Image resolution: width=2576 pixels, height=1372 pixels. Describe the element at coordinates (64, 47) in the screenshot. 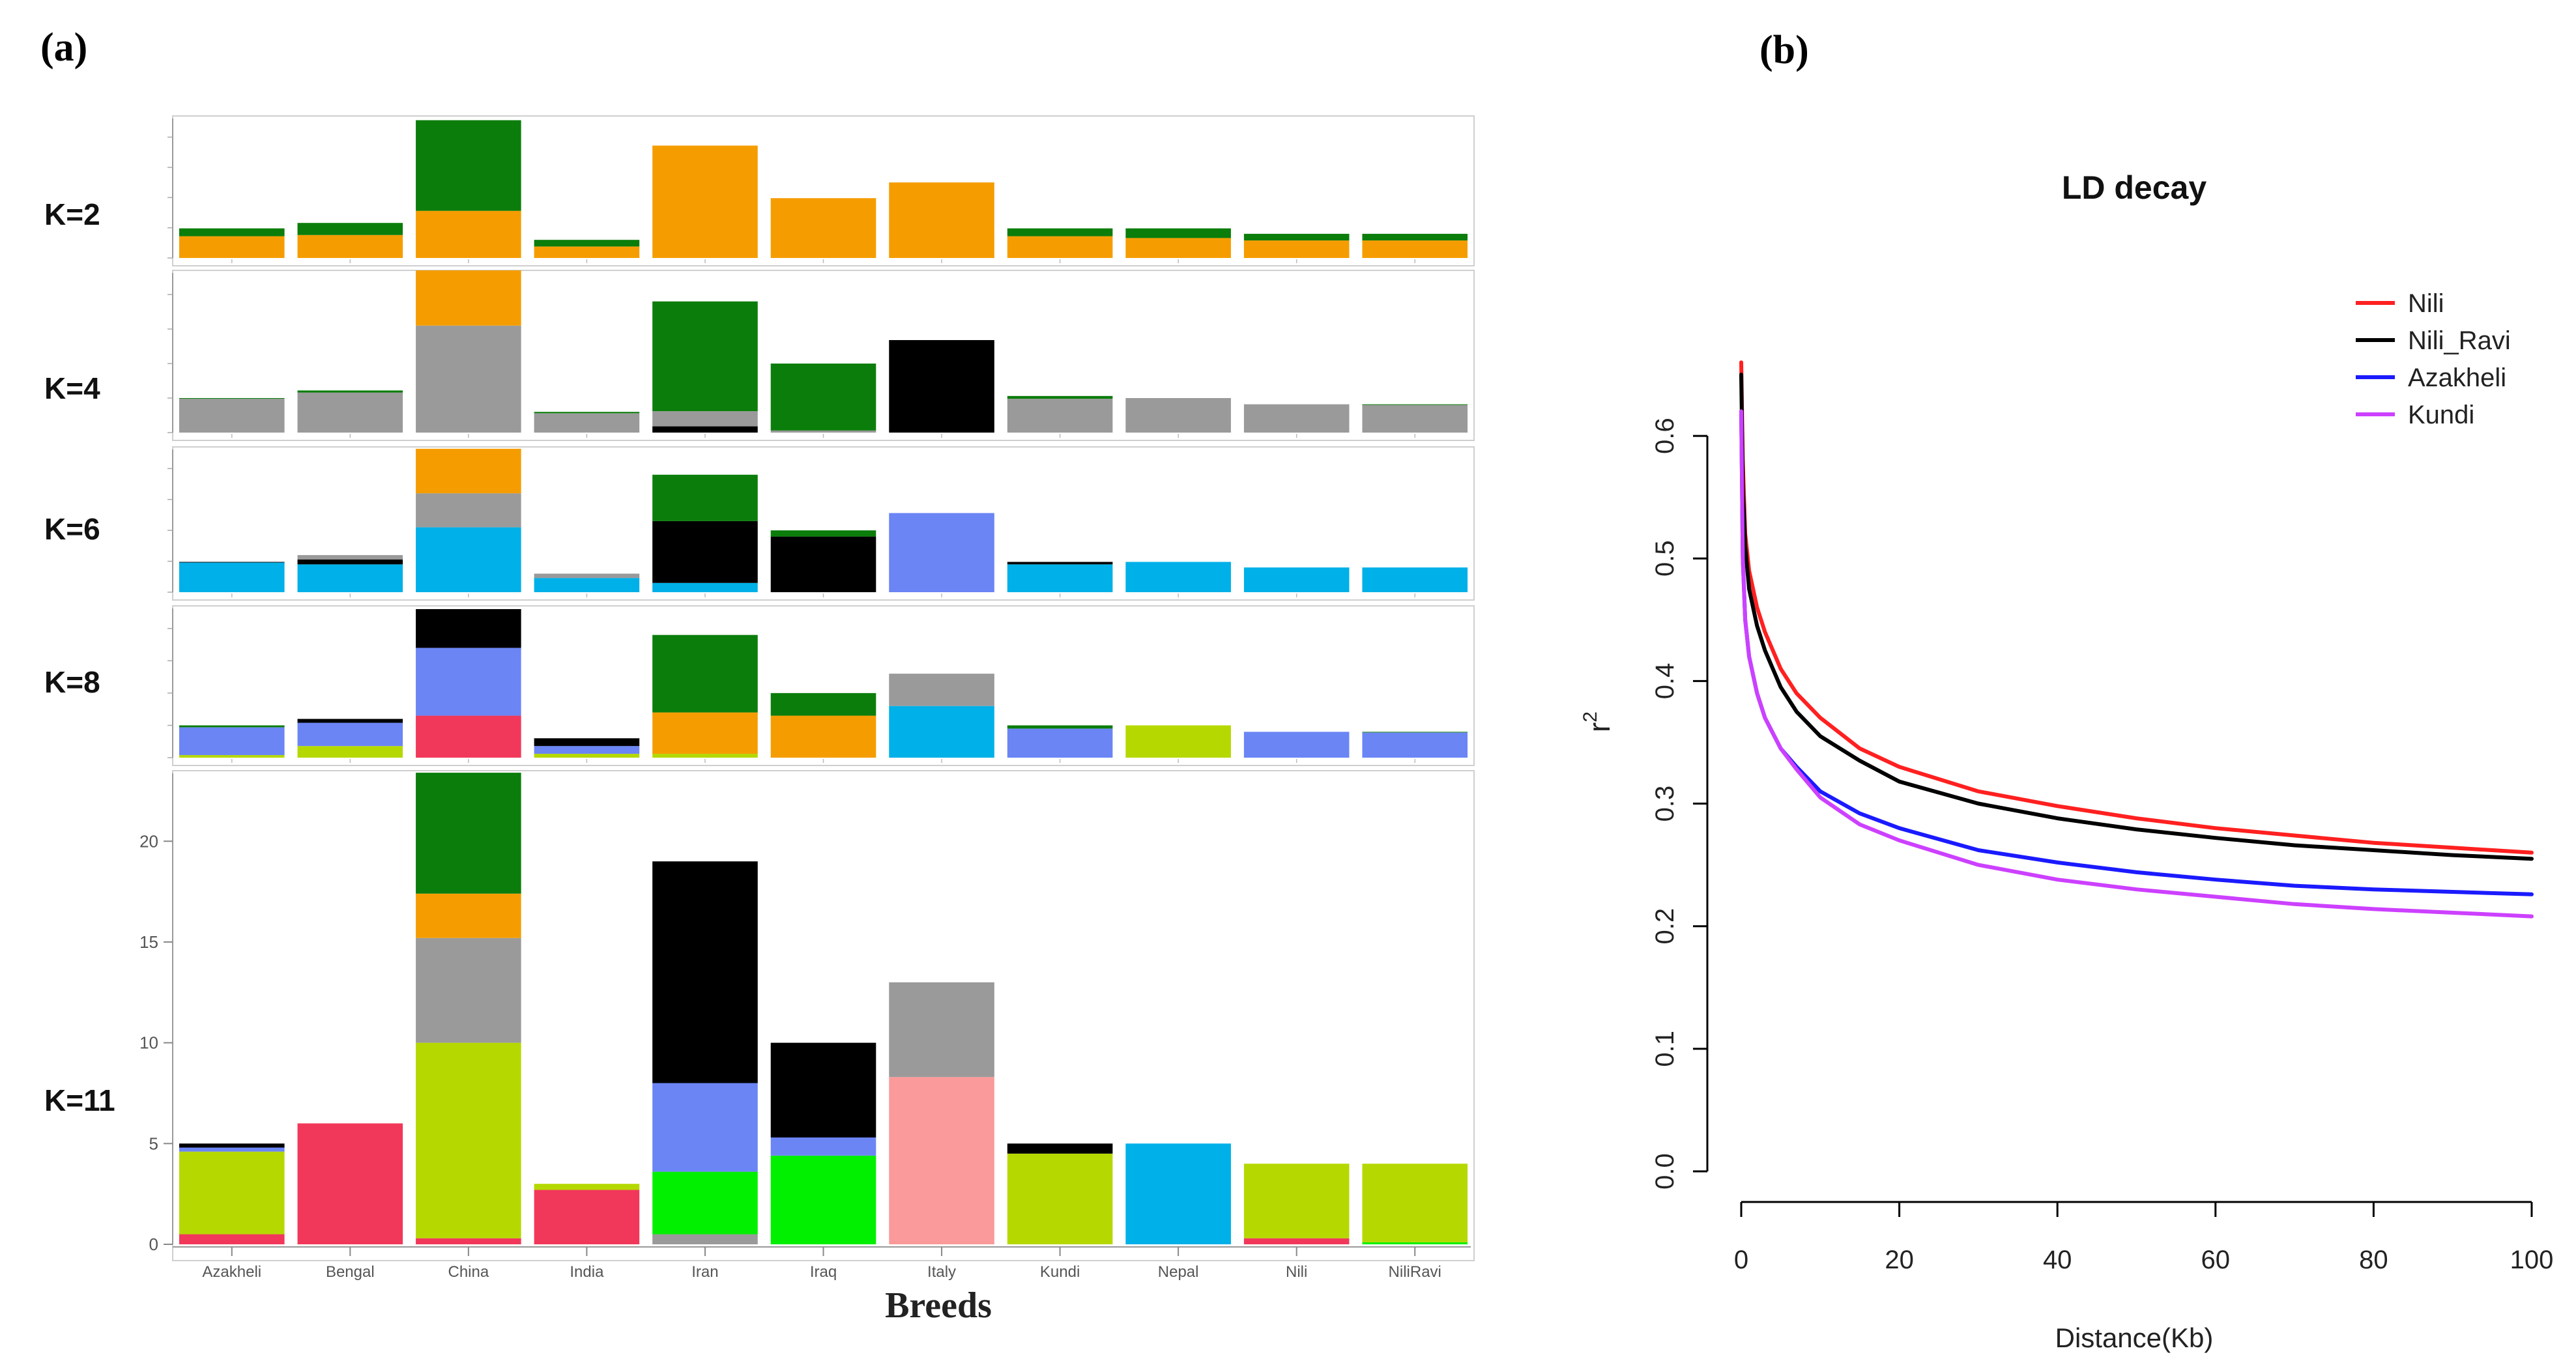

I see `panel-a-label: (a)` at that location.